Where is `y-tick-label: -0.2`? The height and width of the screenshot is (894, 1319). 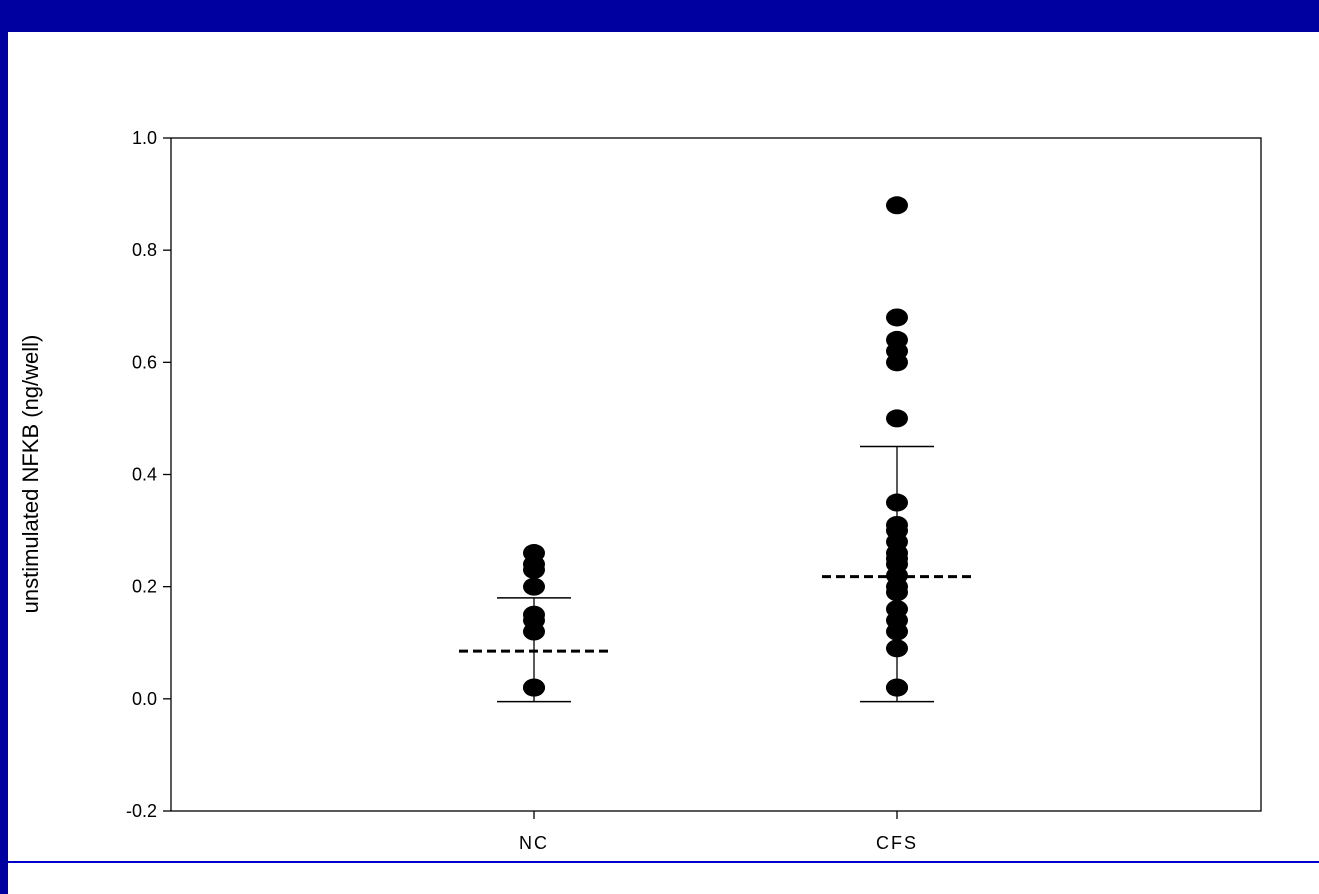 y-tick-label: -0.2 is located at coordinates (141, 811).